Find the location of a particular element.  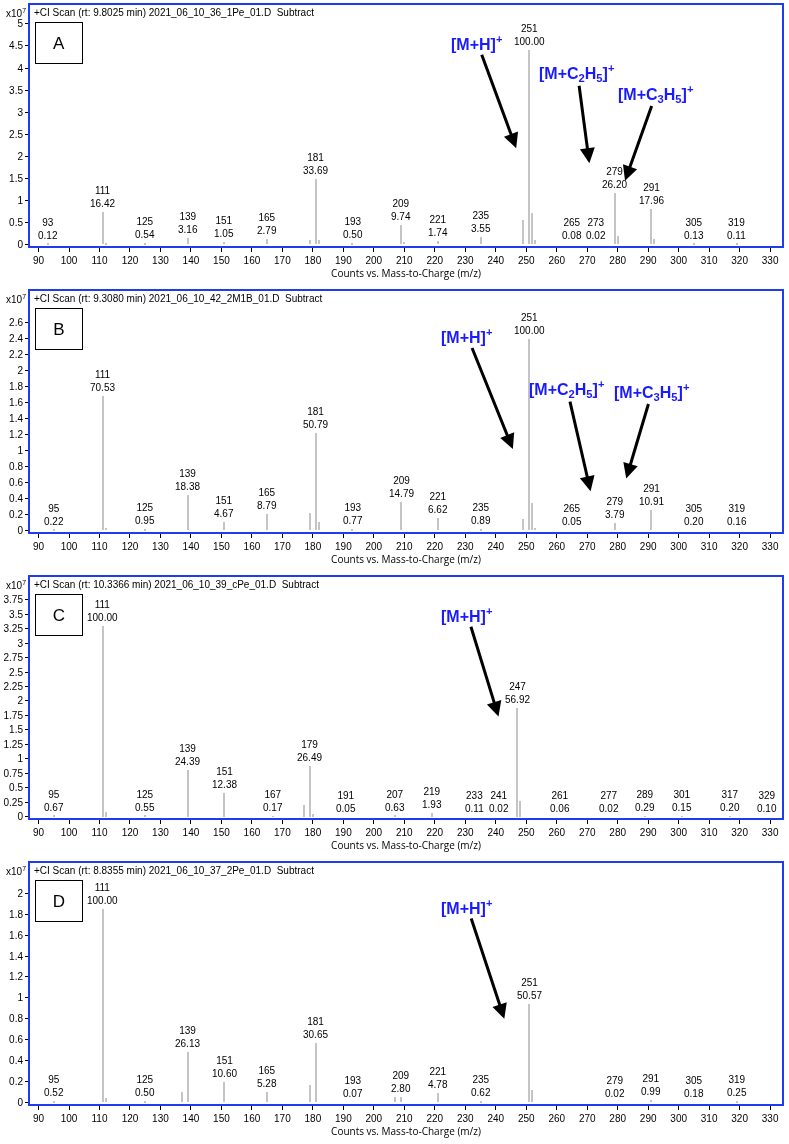

annotation: 125 0.95 is located at coordinates (145, 514).